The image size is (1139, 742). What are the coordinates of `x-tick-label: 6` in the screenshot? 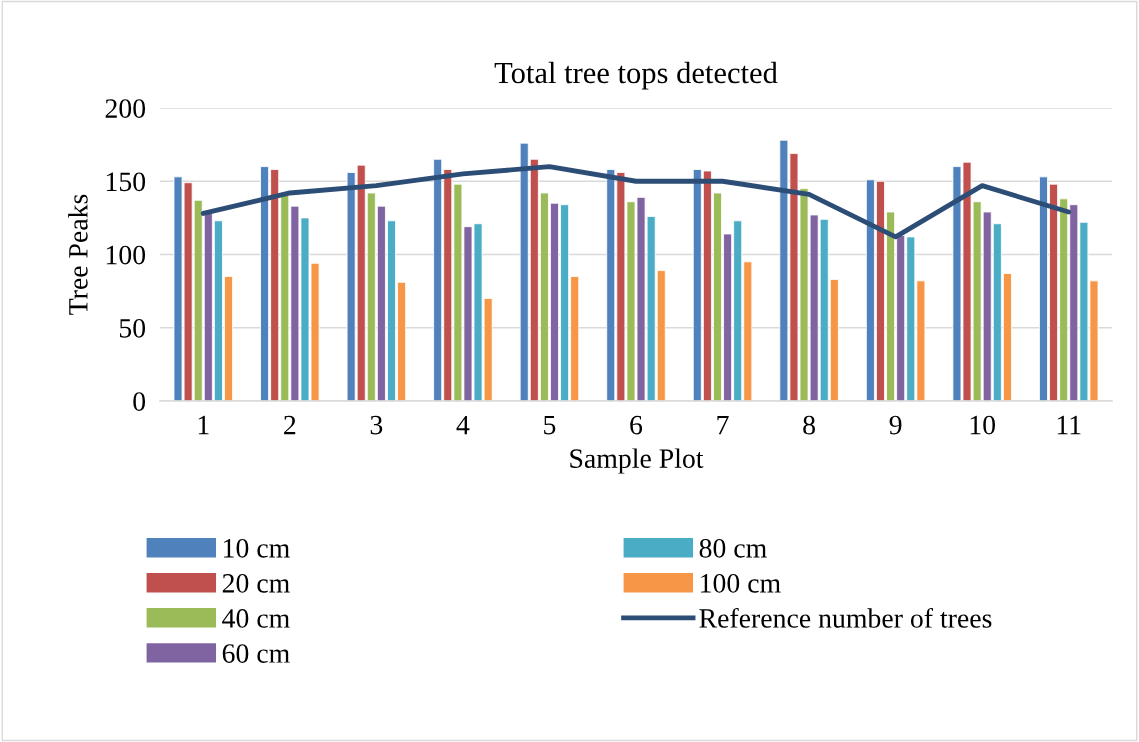 It's located at (636, 425).